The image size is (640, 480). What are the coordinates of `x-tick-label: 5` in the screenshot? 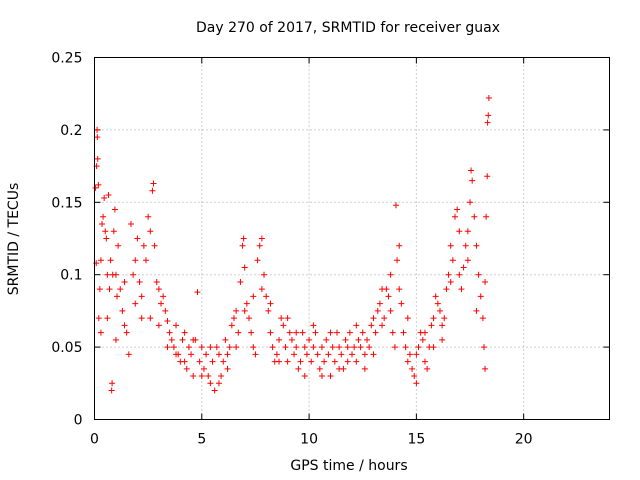 It's located at (201, 440).